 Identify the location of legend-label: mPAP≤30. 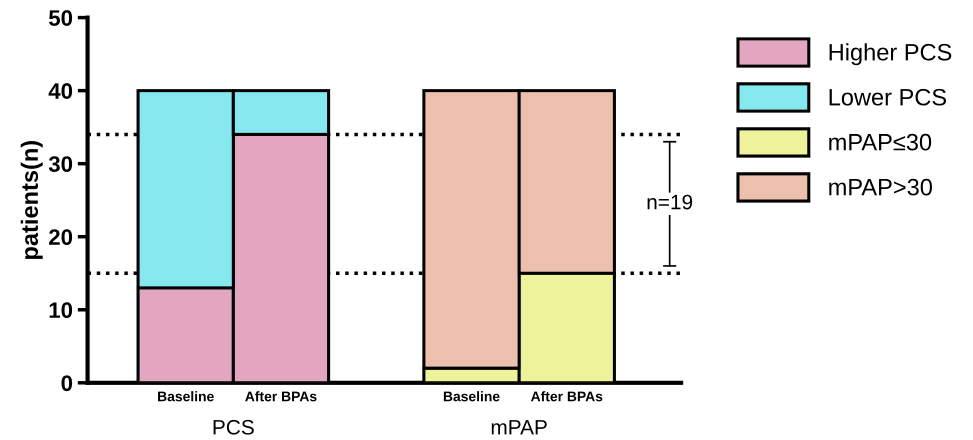
(880, 142).